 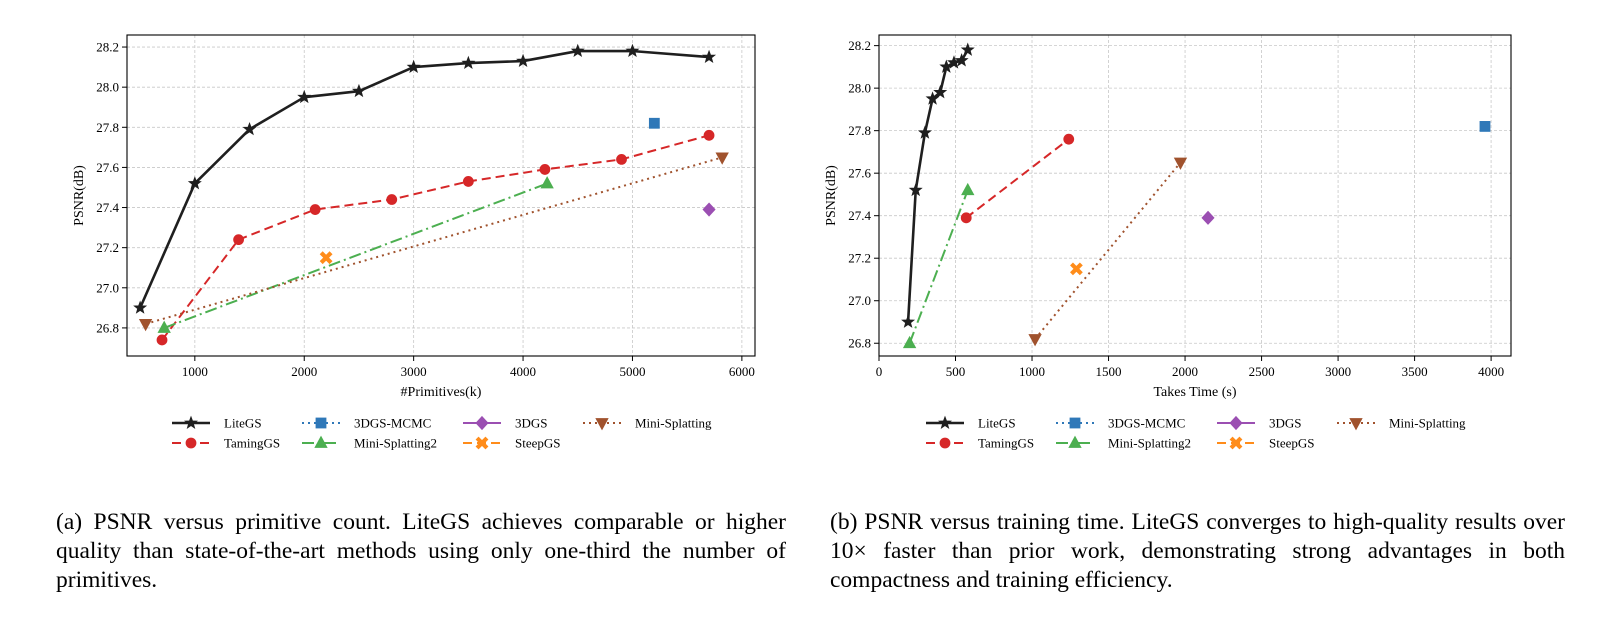 What do you see at coordinates (252, 443) in the screenshot?
I see `legend-label: TamingGS` at bounding box center [252, 443].